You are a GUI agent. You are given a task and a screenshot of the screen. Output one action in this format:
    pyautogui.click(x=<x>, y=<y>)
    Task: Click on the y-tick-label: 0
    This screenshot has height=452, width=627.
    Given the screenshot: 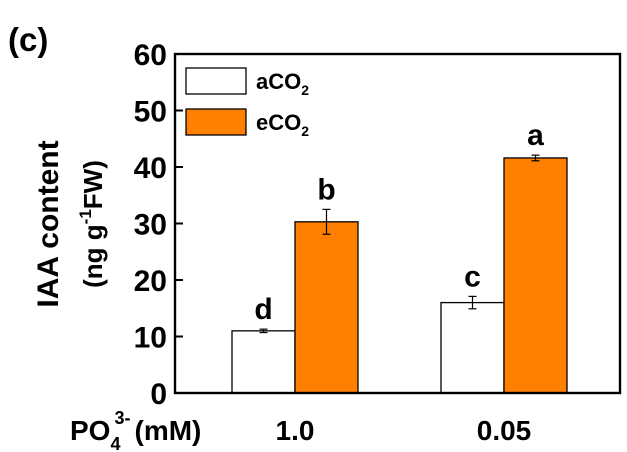 What is the action you would take?
    pyautogui.click(x=158, y=394)
    